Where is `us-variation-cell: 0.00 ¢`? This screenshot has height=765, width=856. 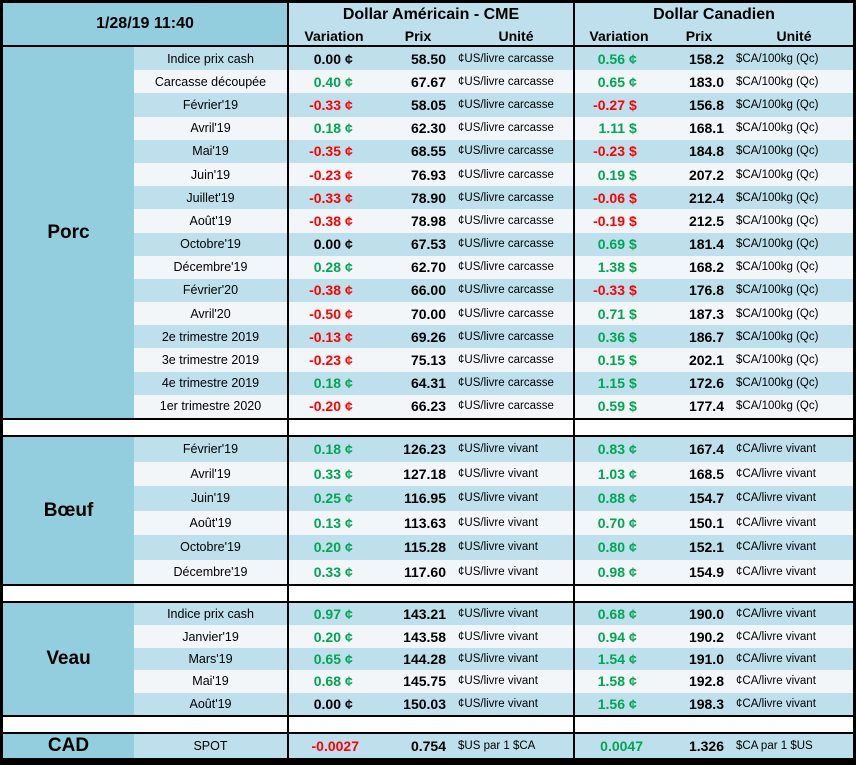
us-variation-cell: 0.00 ¢ is located at coordinates (332, 244).